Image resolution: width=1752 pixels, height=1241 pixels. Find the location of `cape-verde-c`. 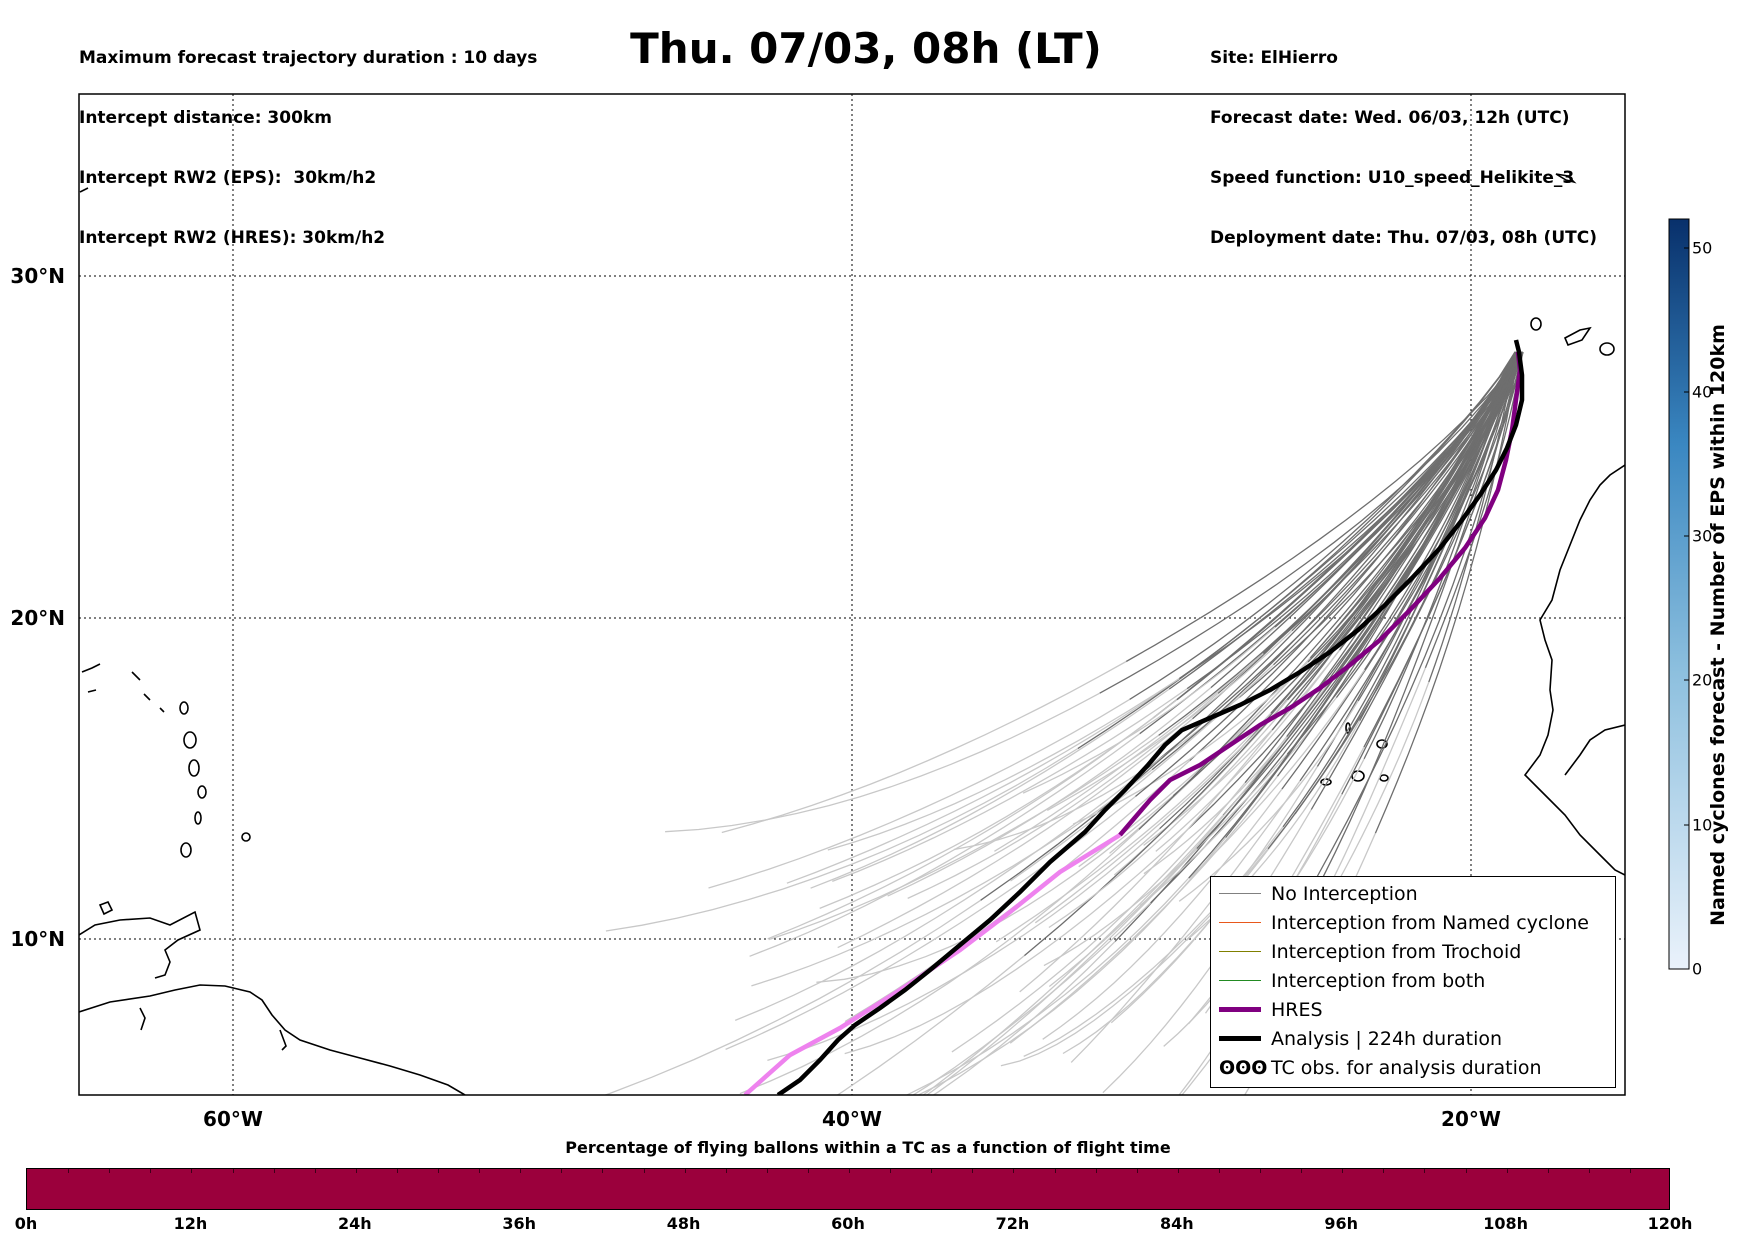

cape-verde-c is located at coordinates (1384, 778).